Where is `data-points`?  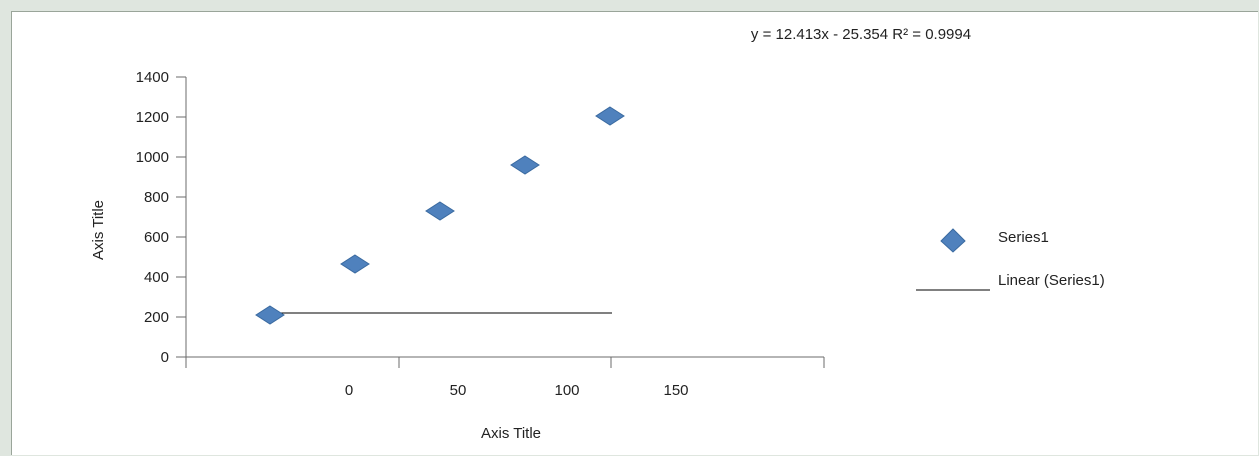
data-points is located at coordinates (440, 215).